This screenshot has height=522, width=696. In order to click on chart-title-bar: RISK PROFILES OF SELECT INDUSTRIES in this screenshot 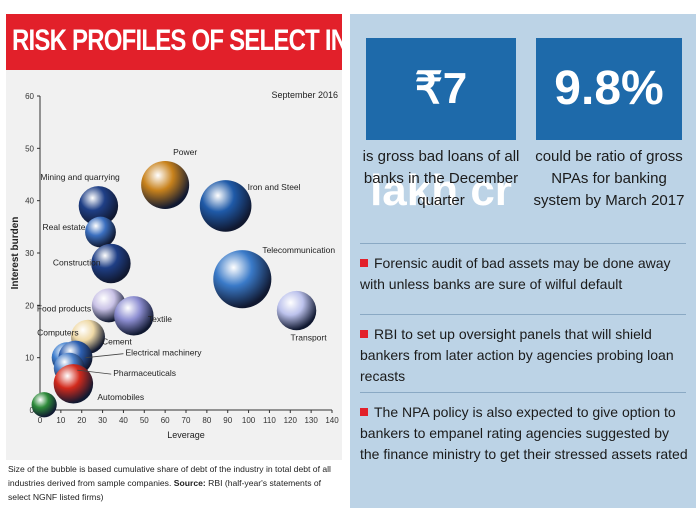, I will do `click(234, 42)`.